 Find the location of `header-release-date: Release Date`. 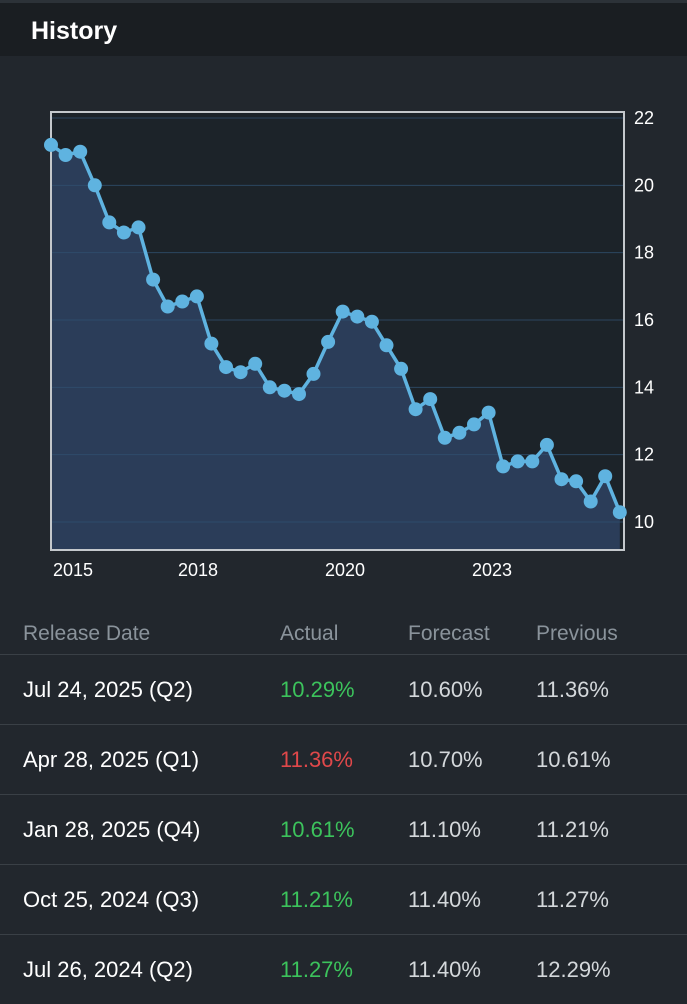

header-release-date: Release Date is located at coordinates (87, 633).